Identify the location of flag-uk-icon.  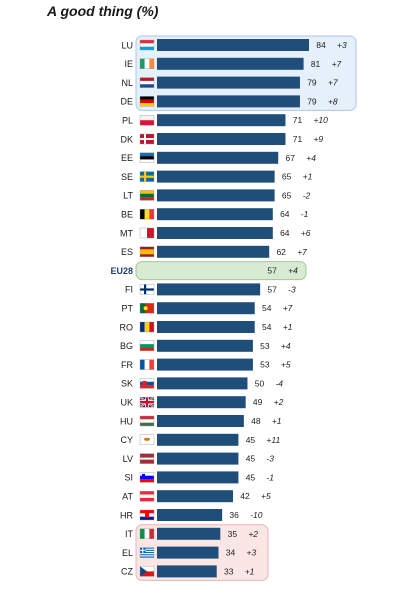
(147, 402).